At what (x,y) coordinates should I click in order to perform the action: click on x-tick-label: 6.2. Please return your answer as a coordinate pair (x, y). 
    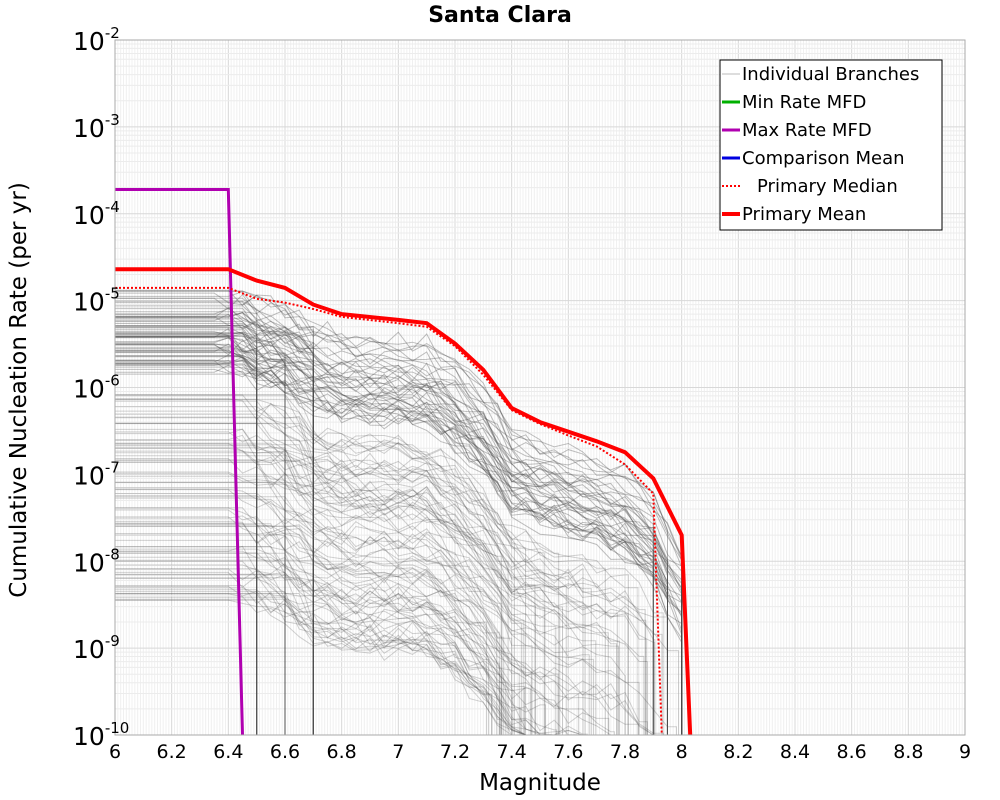
    Looking at the image, I should click on (172, 752).